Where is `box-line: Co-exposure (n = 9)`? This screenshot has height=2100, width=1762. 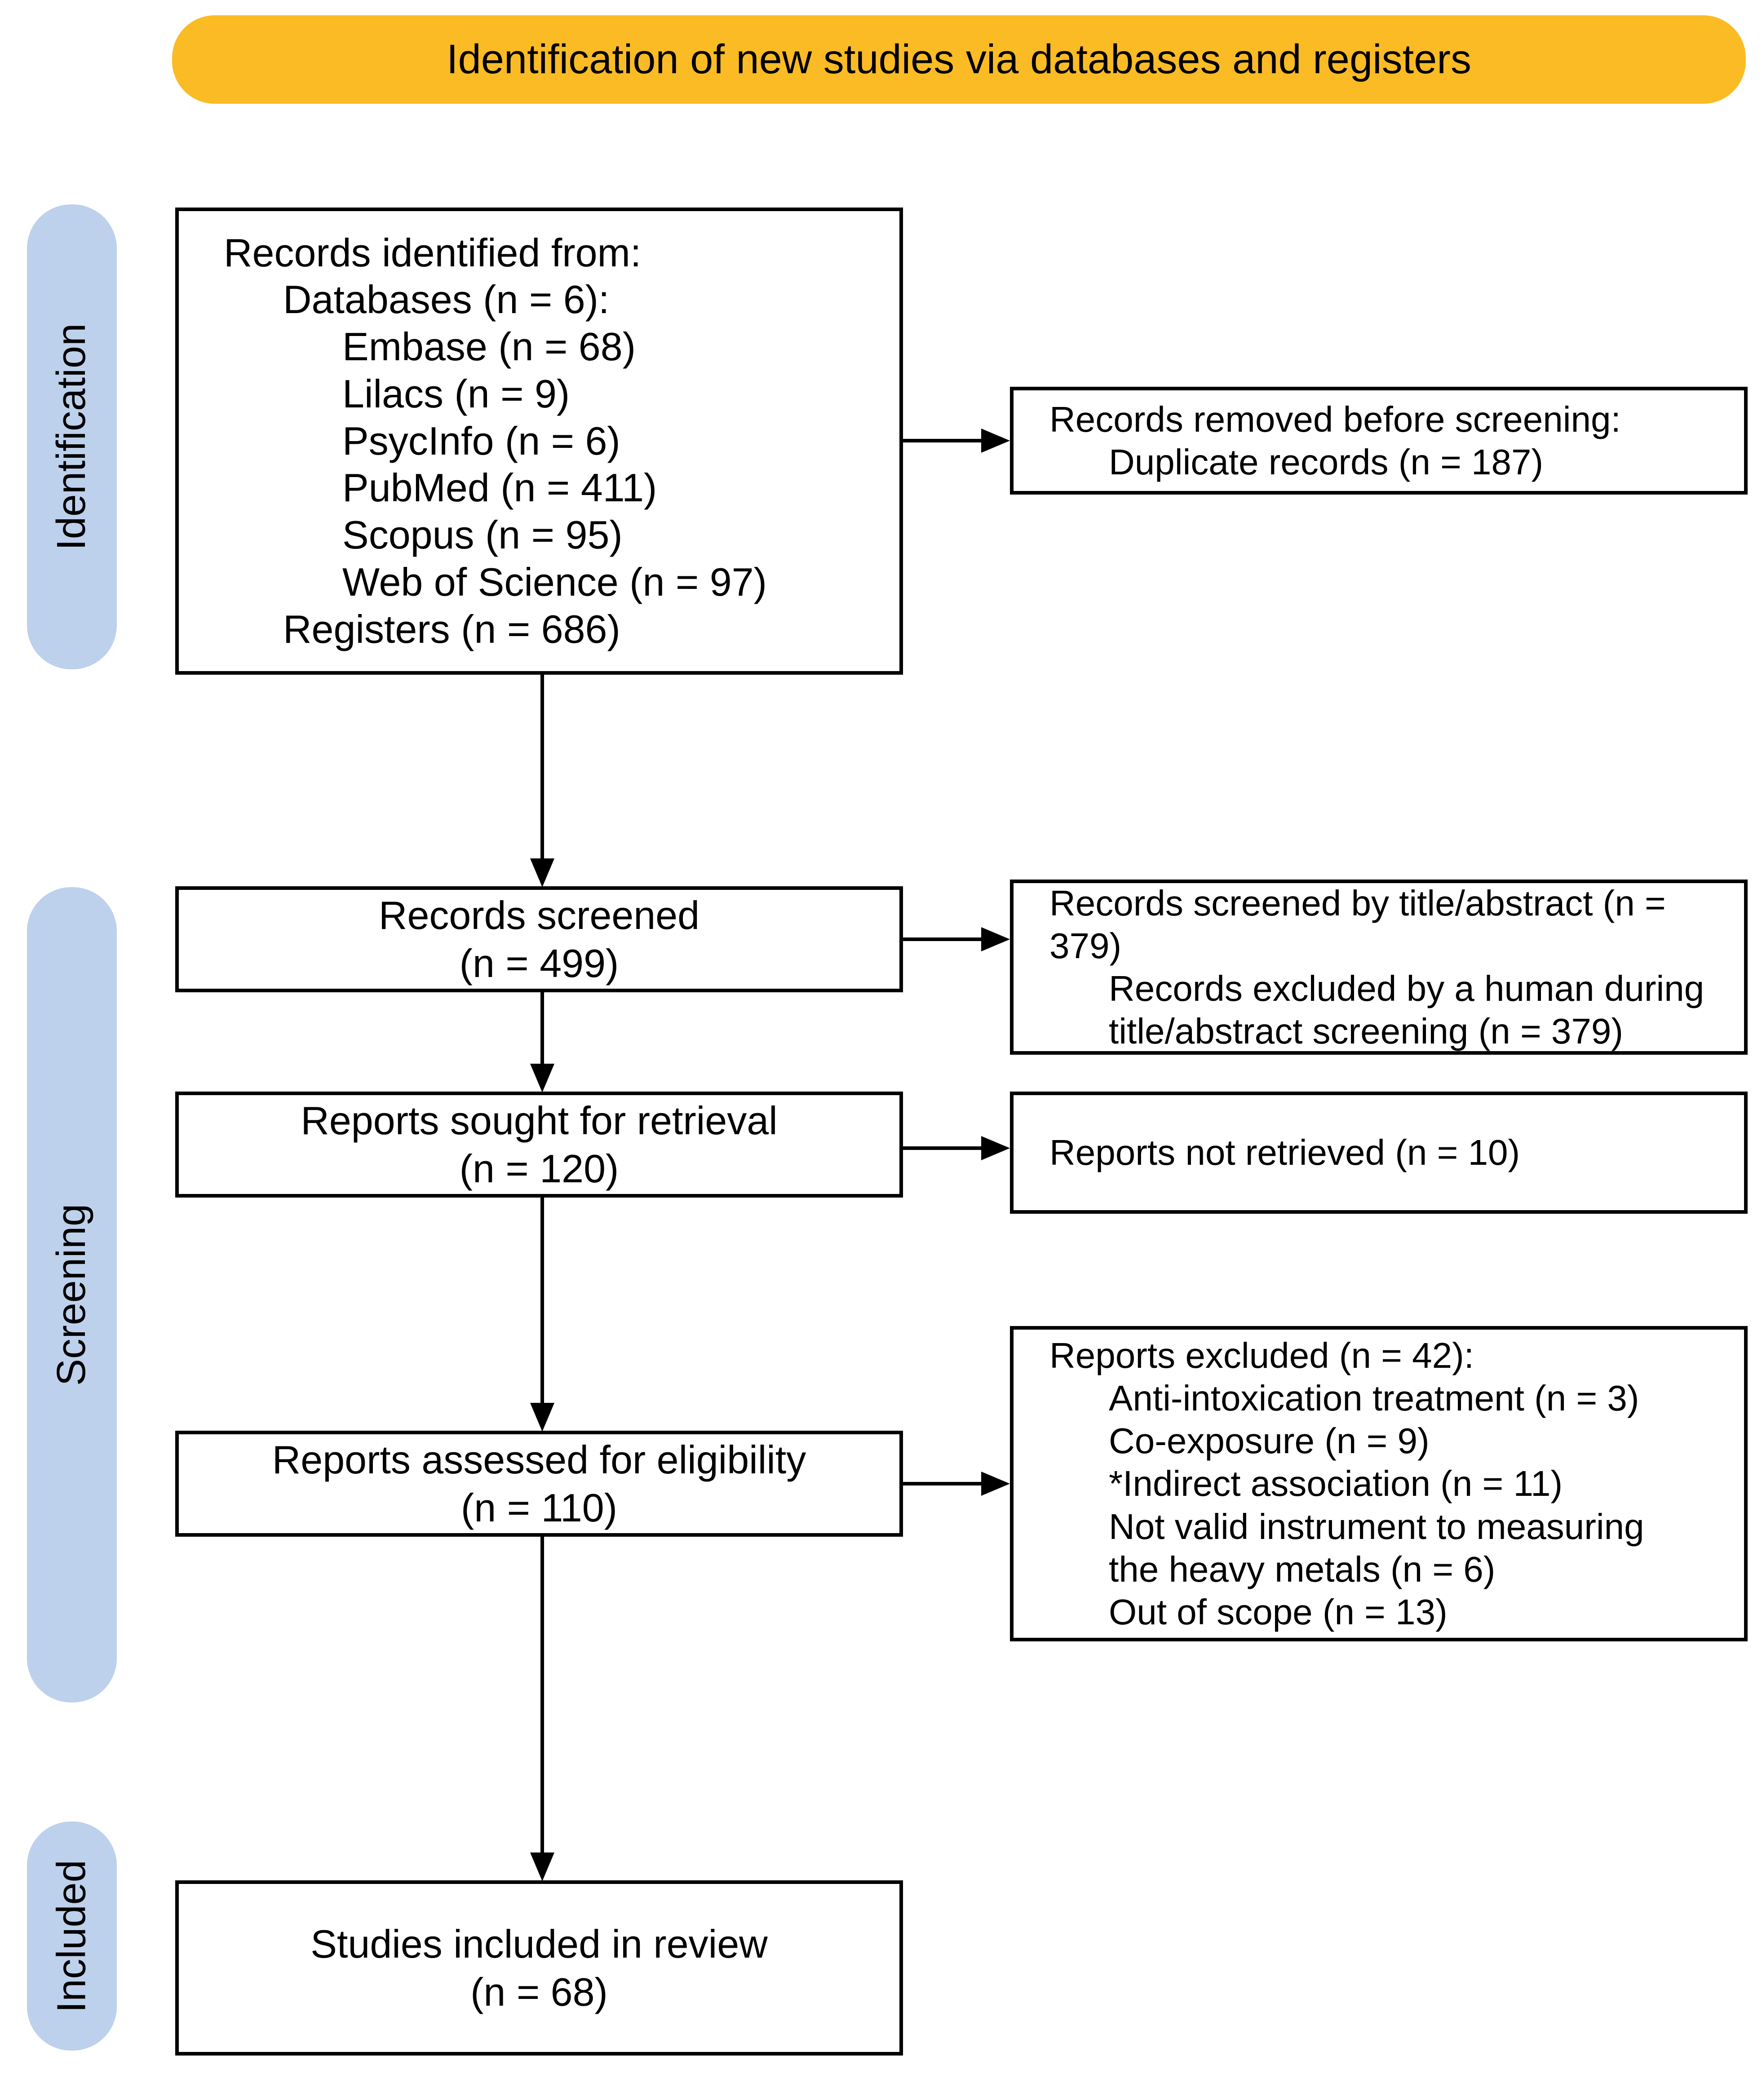 box-line: Co-exposure (n = 9) is located at coordinates (1269, 1441).